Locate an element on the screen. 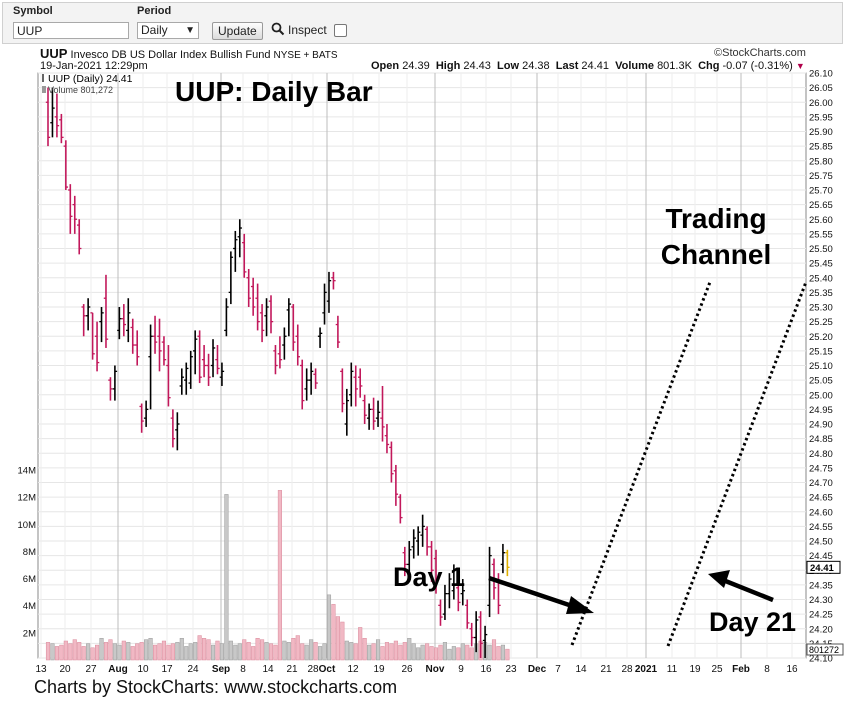 Image resolution: width=847 pixels, height=702 pixels. chg-value: -0.07 (-0.31%) is located at coordinates (757, 66).